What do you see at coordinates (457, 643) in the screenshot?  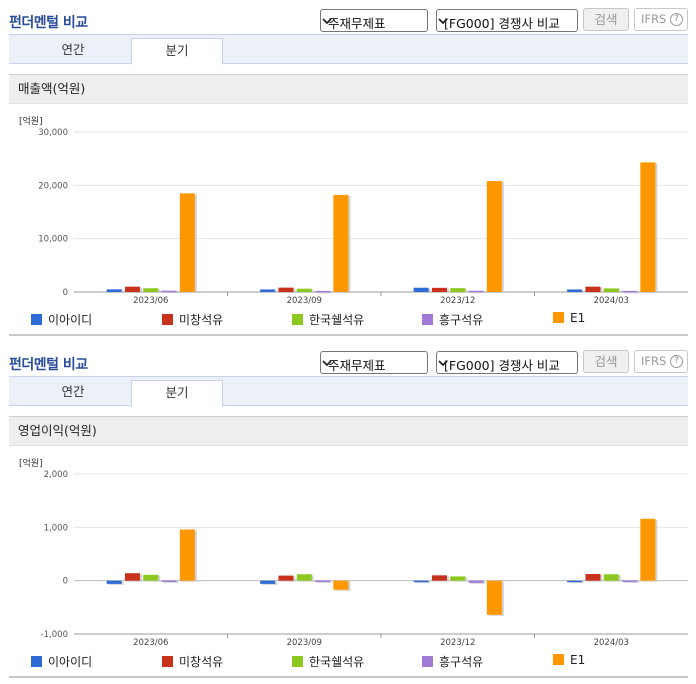 I see `x-tick-label: 2023/12` at bounding box center [457, 643].